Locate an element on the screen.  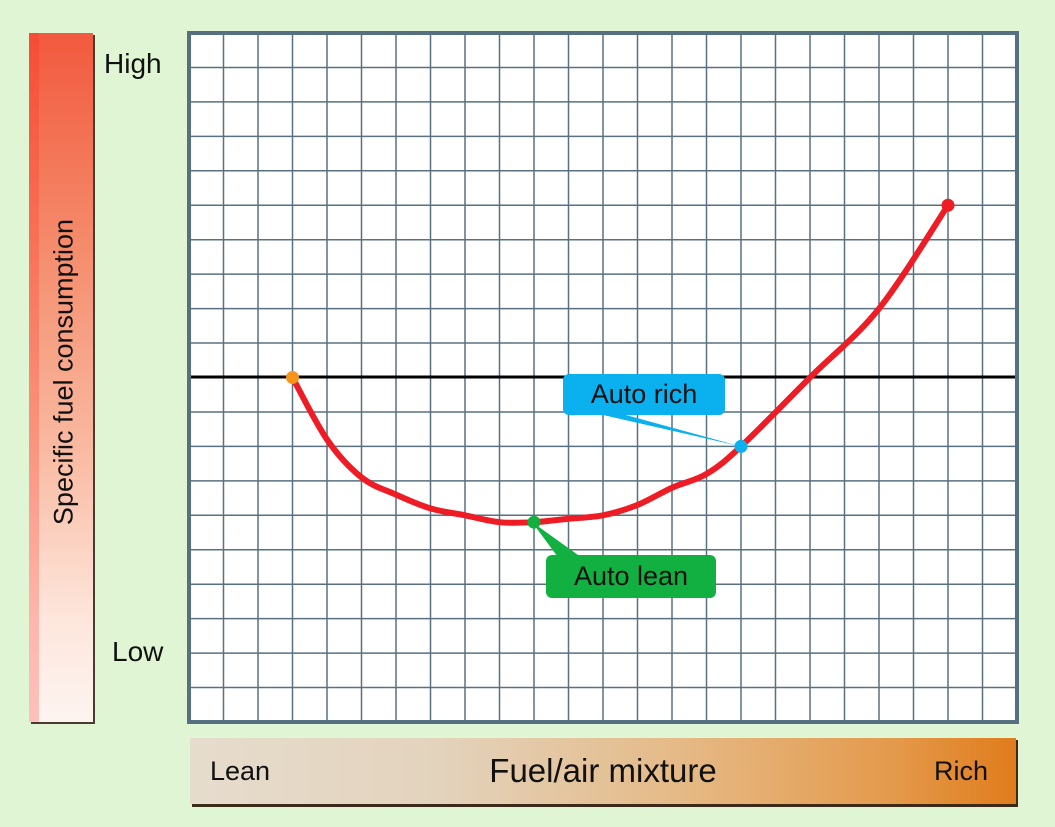
x-axis-bar: Lean Fuel/air mixture Rich is located at coordinates (603, 770).